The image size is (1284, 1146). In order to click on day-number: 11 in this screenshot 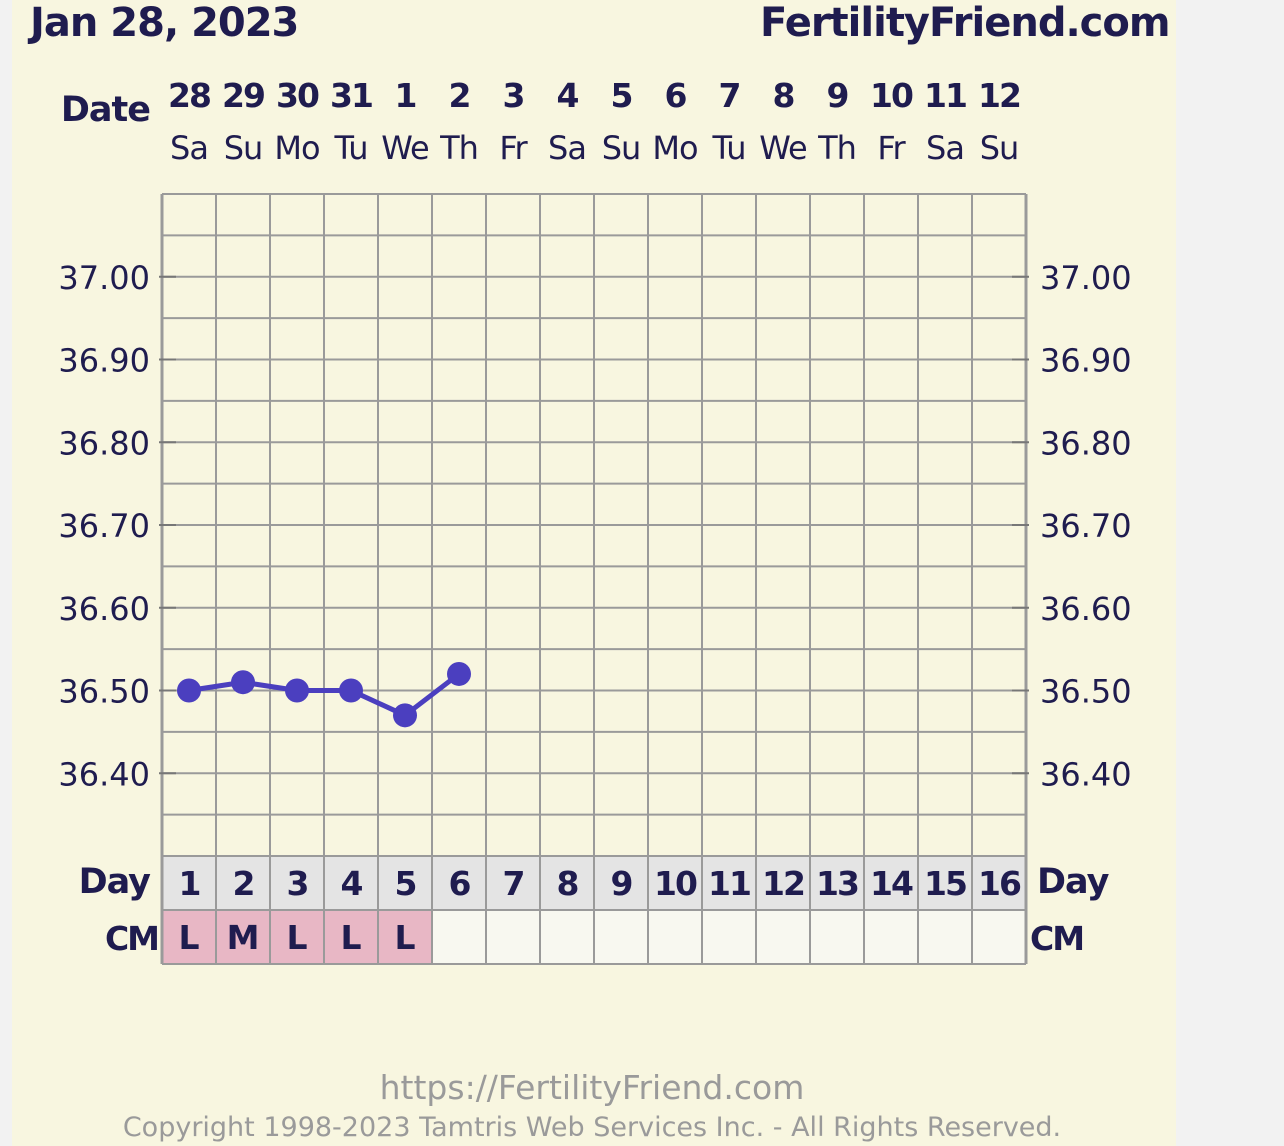, I will do `click(729, 883)`.